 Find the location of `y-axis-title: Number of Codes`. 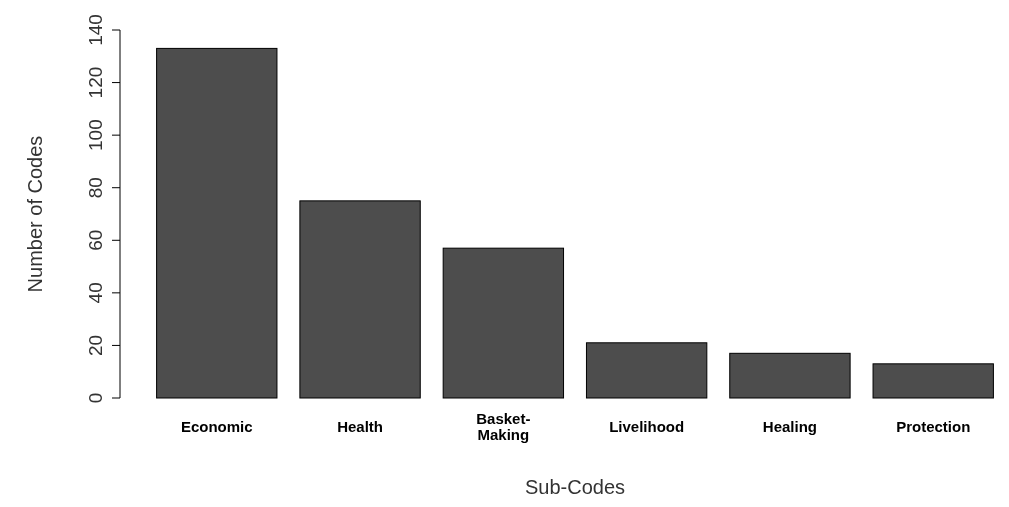

y-axis-title: Number of Codes is located at coordinates (35, 214).